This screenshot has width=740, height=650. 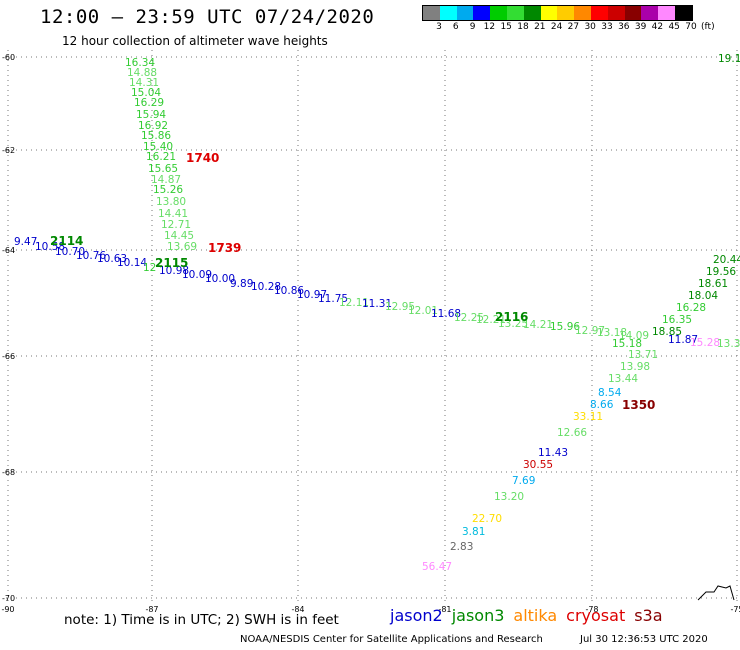 What do you see at coordinates (176, 225) in the screenshot?
I see `wave-height-value: 12.71` at bounding box center [176, 225].